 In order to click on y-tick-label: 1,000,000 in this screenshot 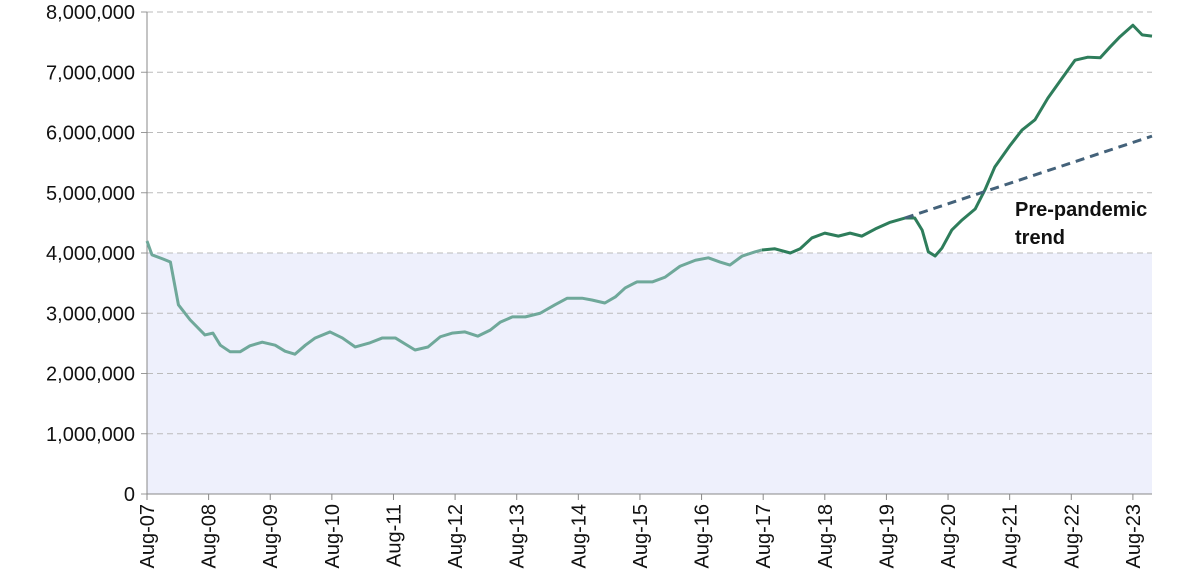, I will do `click(90, 435)`.